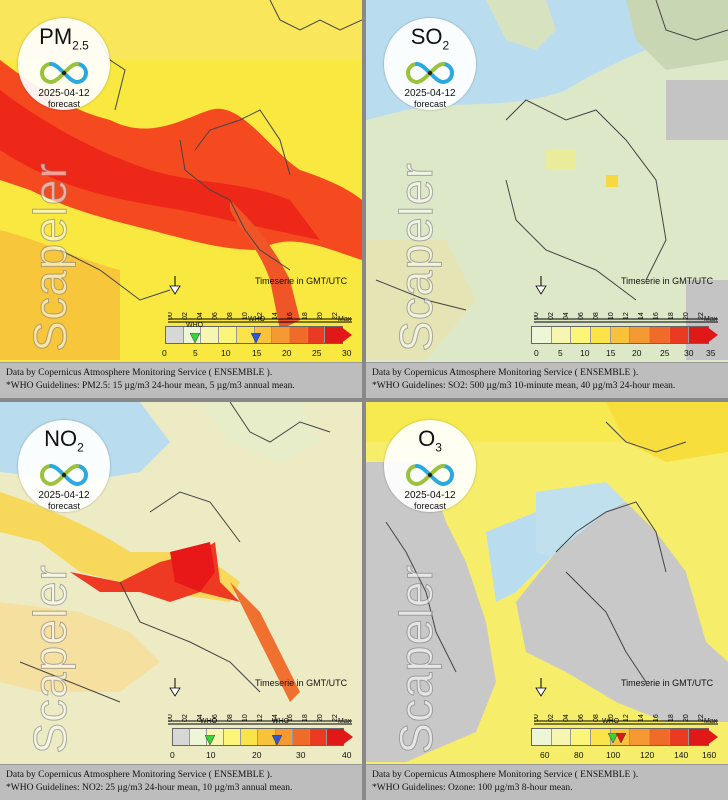 The height and width of the screenshot is (800, 728). What do you see at coordinates (260, 298) in the screenshot?
I see `pm25-timeline` at bounding box center [260, 298].